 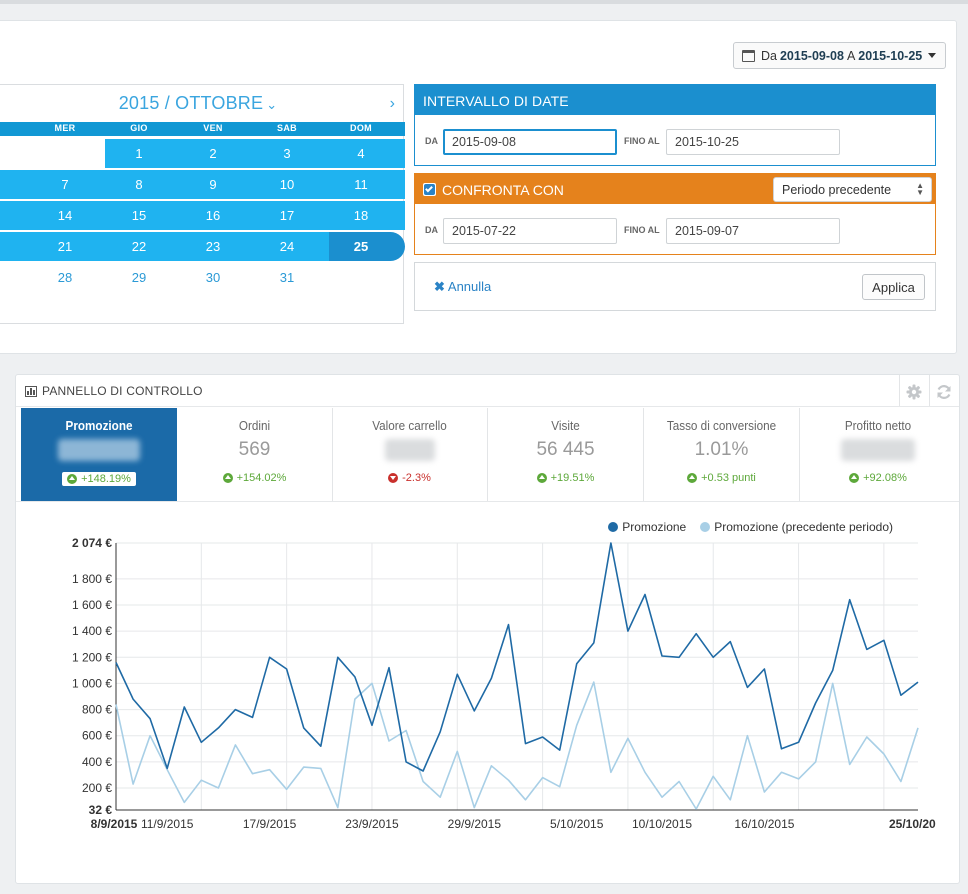 I want to click on arrow-down-circle-icon, so click(x=393, y=478).